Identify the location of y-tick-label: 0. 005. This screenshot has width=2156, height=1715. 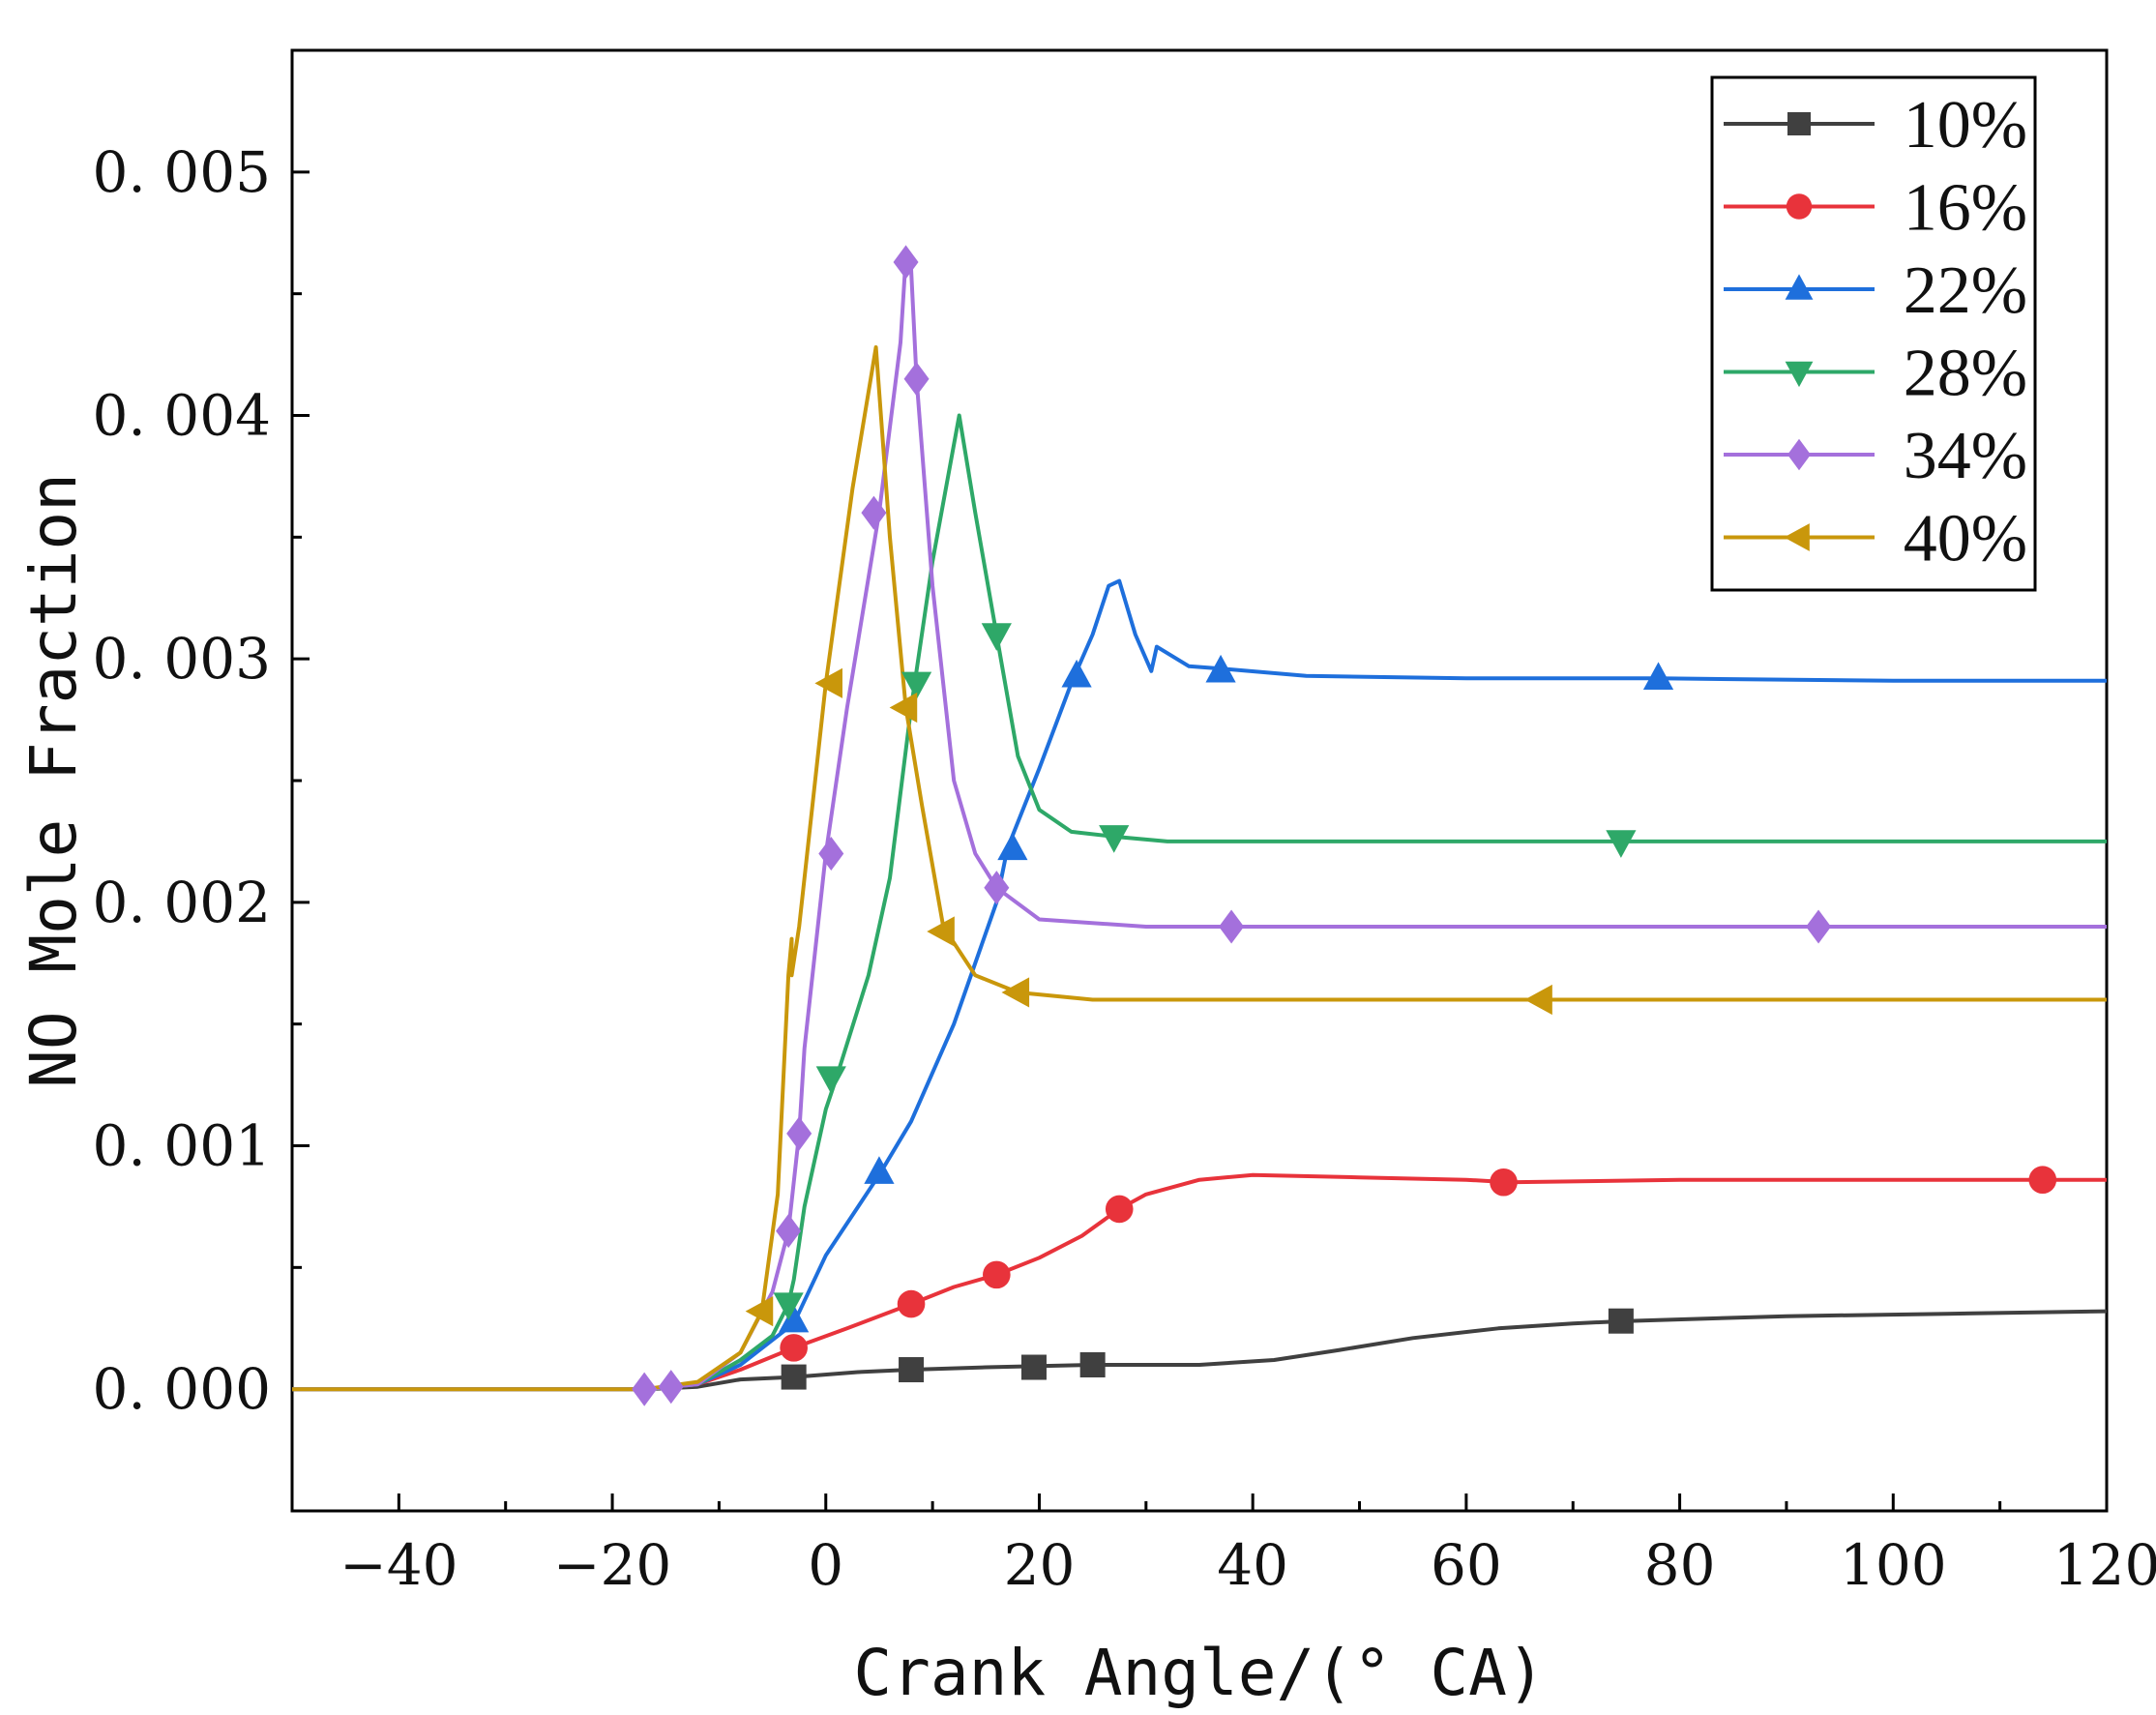
(182, 172).